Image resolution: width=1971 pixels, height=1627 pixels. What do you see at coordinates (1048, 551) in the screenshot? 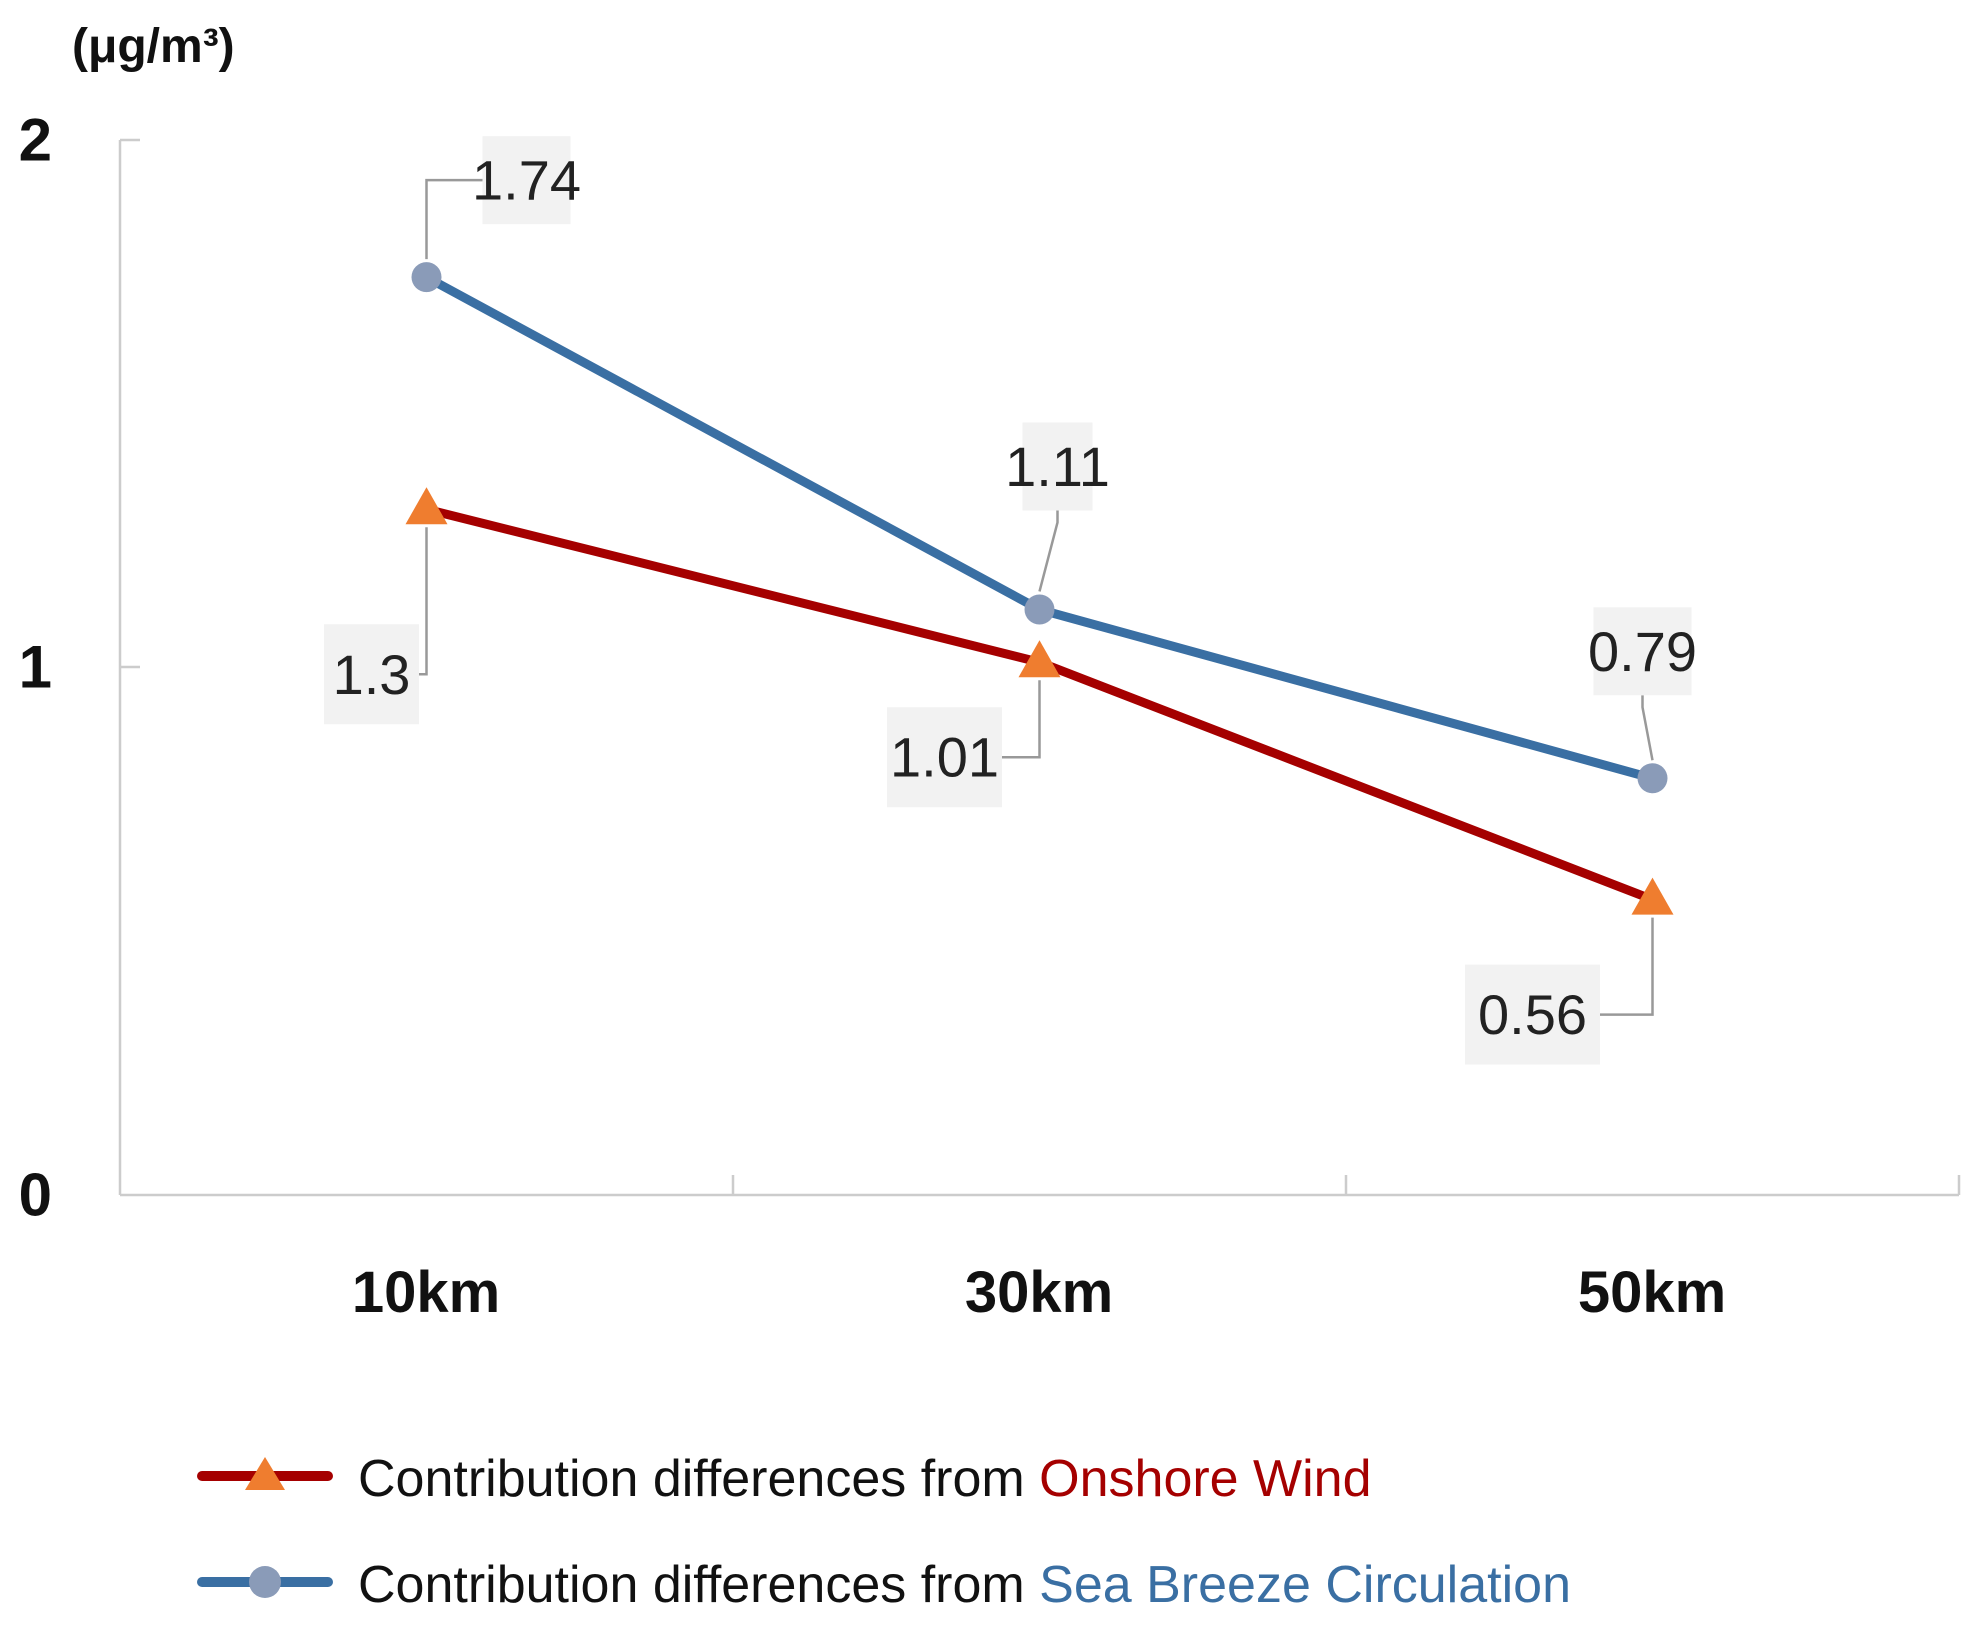
I see `leader-line-sea-breeze-30km` at bounding box center [1048, 551].